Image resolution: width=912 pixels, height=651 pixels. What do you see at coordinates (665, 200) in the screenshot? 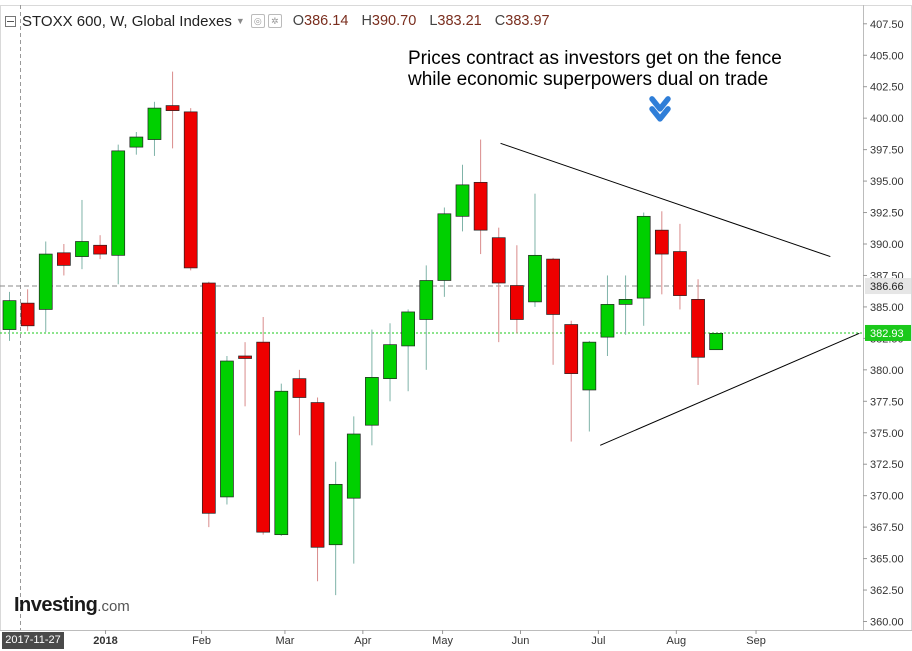
I see `upper-trend-line` at bounding box center [665, 200].